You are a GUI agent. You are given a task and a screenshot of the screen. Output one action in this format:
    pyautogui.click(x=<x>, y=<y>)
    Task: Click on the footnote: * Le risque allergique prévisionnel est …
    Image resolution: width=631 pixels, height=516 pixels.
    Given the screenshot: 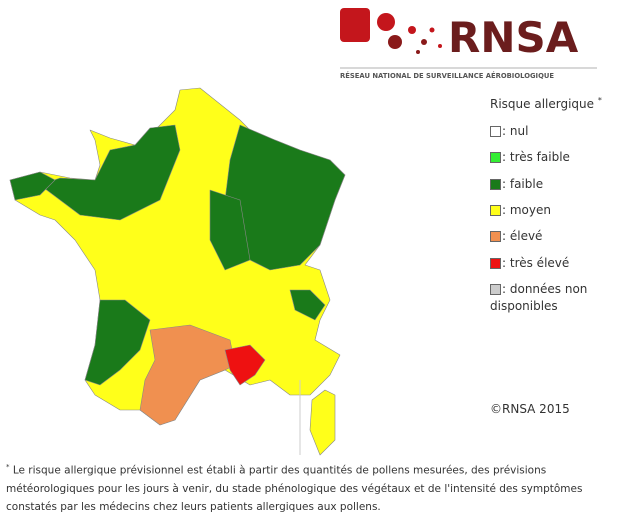 What is the action you would take?
    pyautogui.click(x=315, y=487)
    